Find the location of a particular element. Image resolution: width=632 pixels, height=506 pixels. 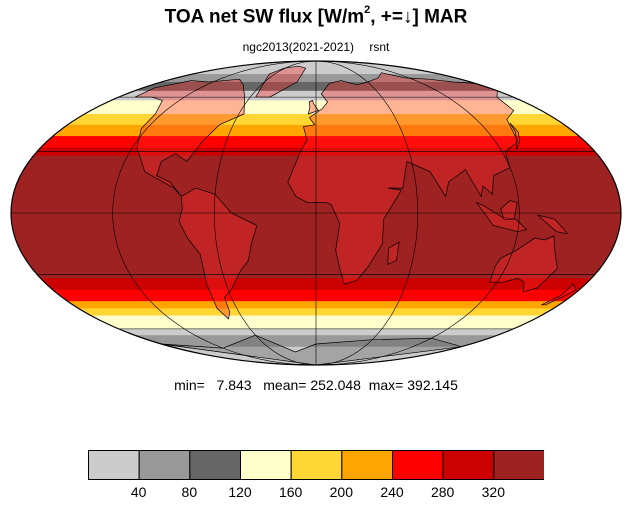

colorbar-tick-label: 200 is located at coordinates (341, 492).